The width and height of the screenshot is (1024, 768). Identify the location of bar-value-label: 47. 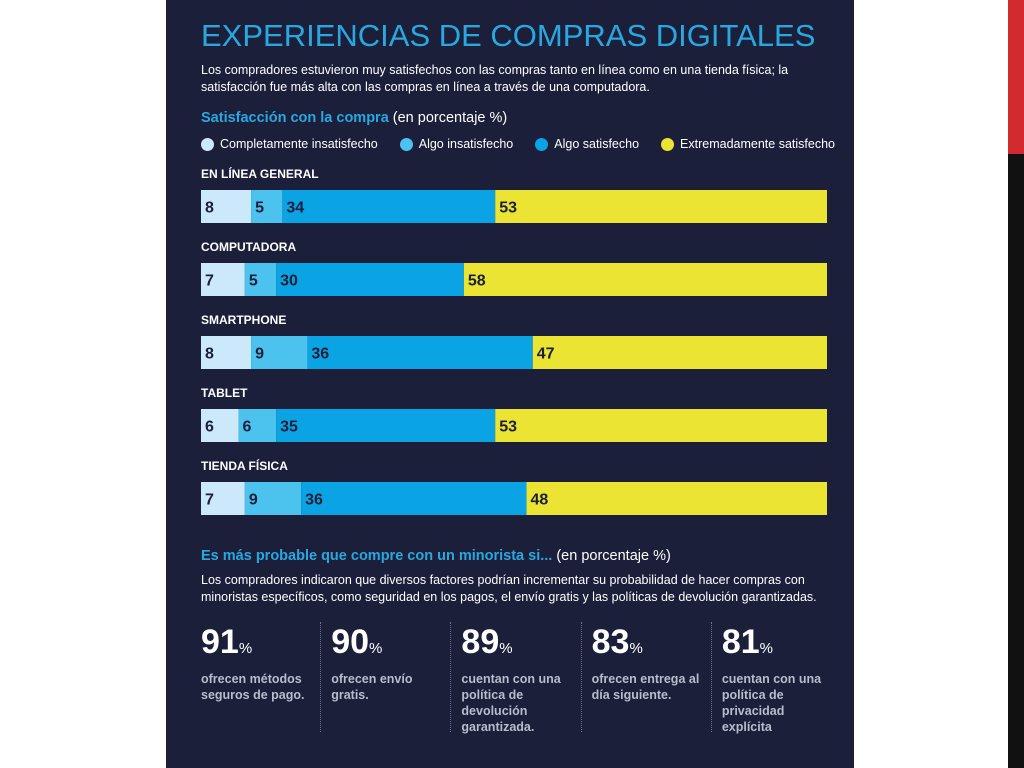
(546, 354).